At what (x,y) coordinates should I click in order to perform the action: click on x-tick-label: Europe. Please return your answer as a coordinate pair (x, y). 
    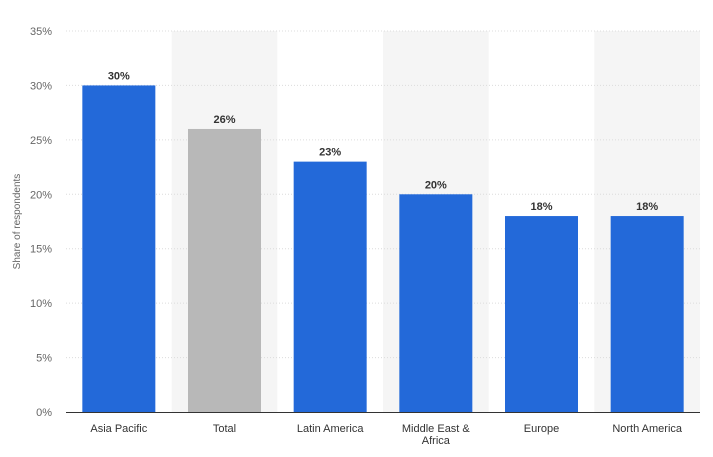
    Looking at the image, I should click on (541, 429).